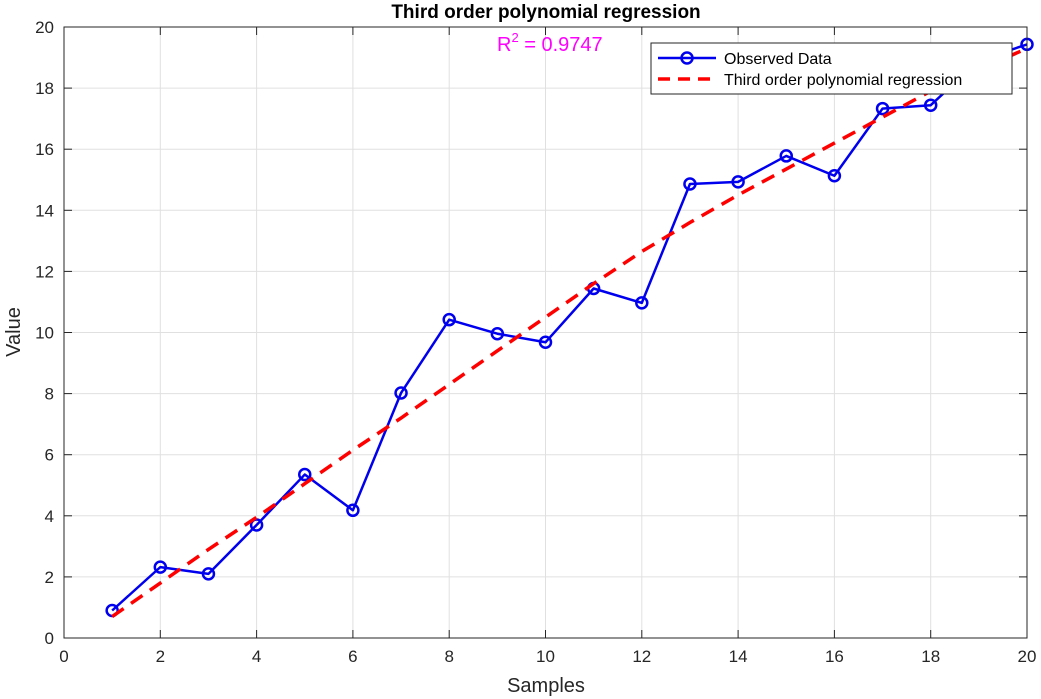 This screenshot has height=699, width=1041. I want to click on y-tick-label: 14, so click(44, 210).